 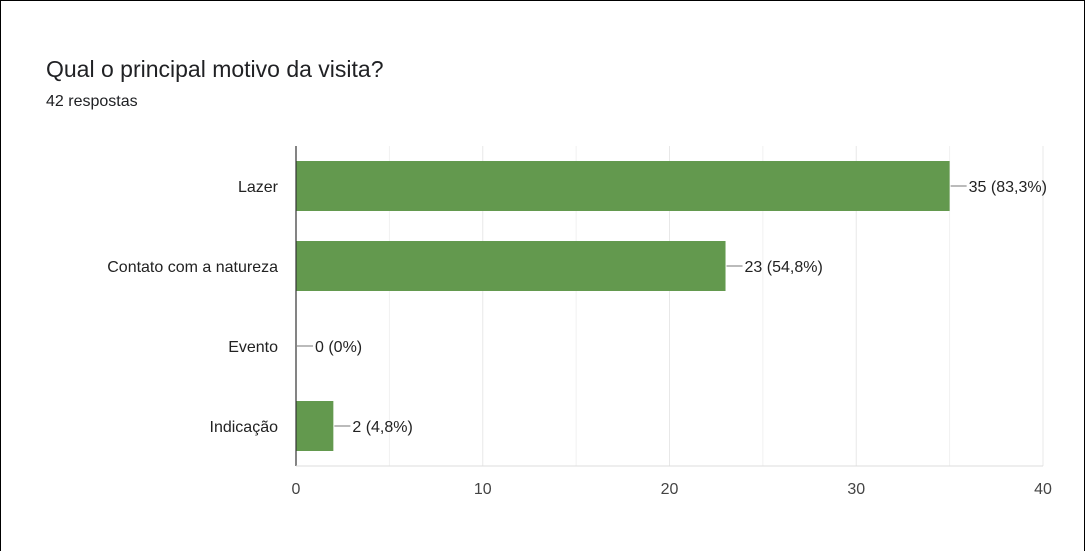 What do you see at coordinates (253, 347) in the screenshot?
I see `category-label: Evento` at bounding box center [253, 347].